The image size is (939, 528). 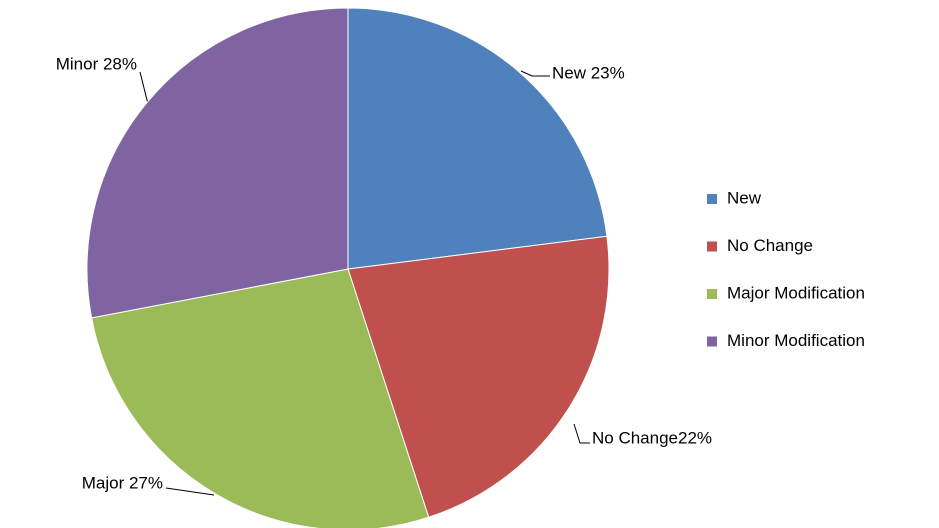 What do you see at coordinates (770, 245) in the screenshot?
I see `legend-label: No Change` at bounding box center [770, 245].